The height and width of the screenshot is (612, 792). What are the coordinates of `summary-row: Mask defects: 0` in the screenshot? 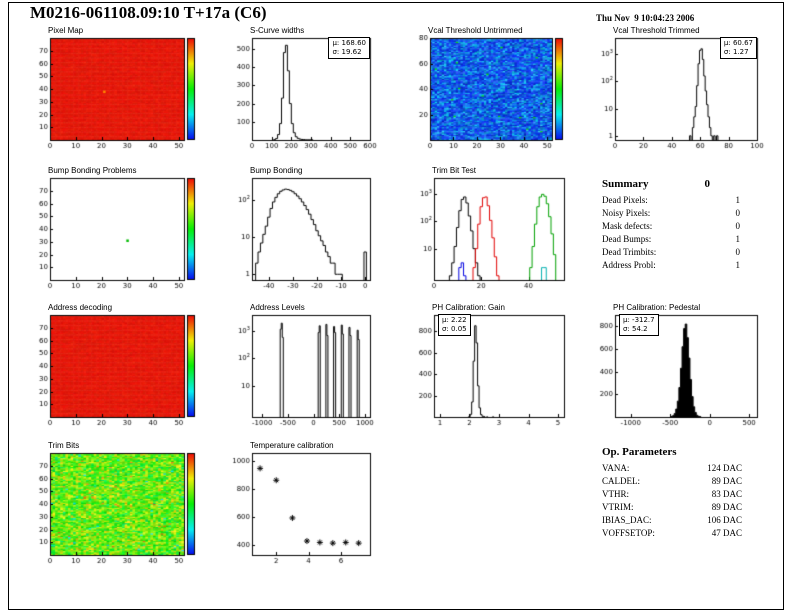 It's located at (671, 226).